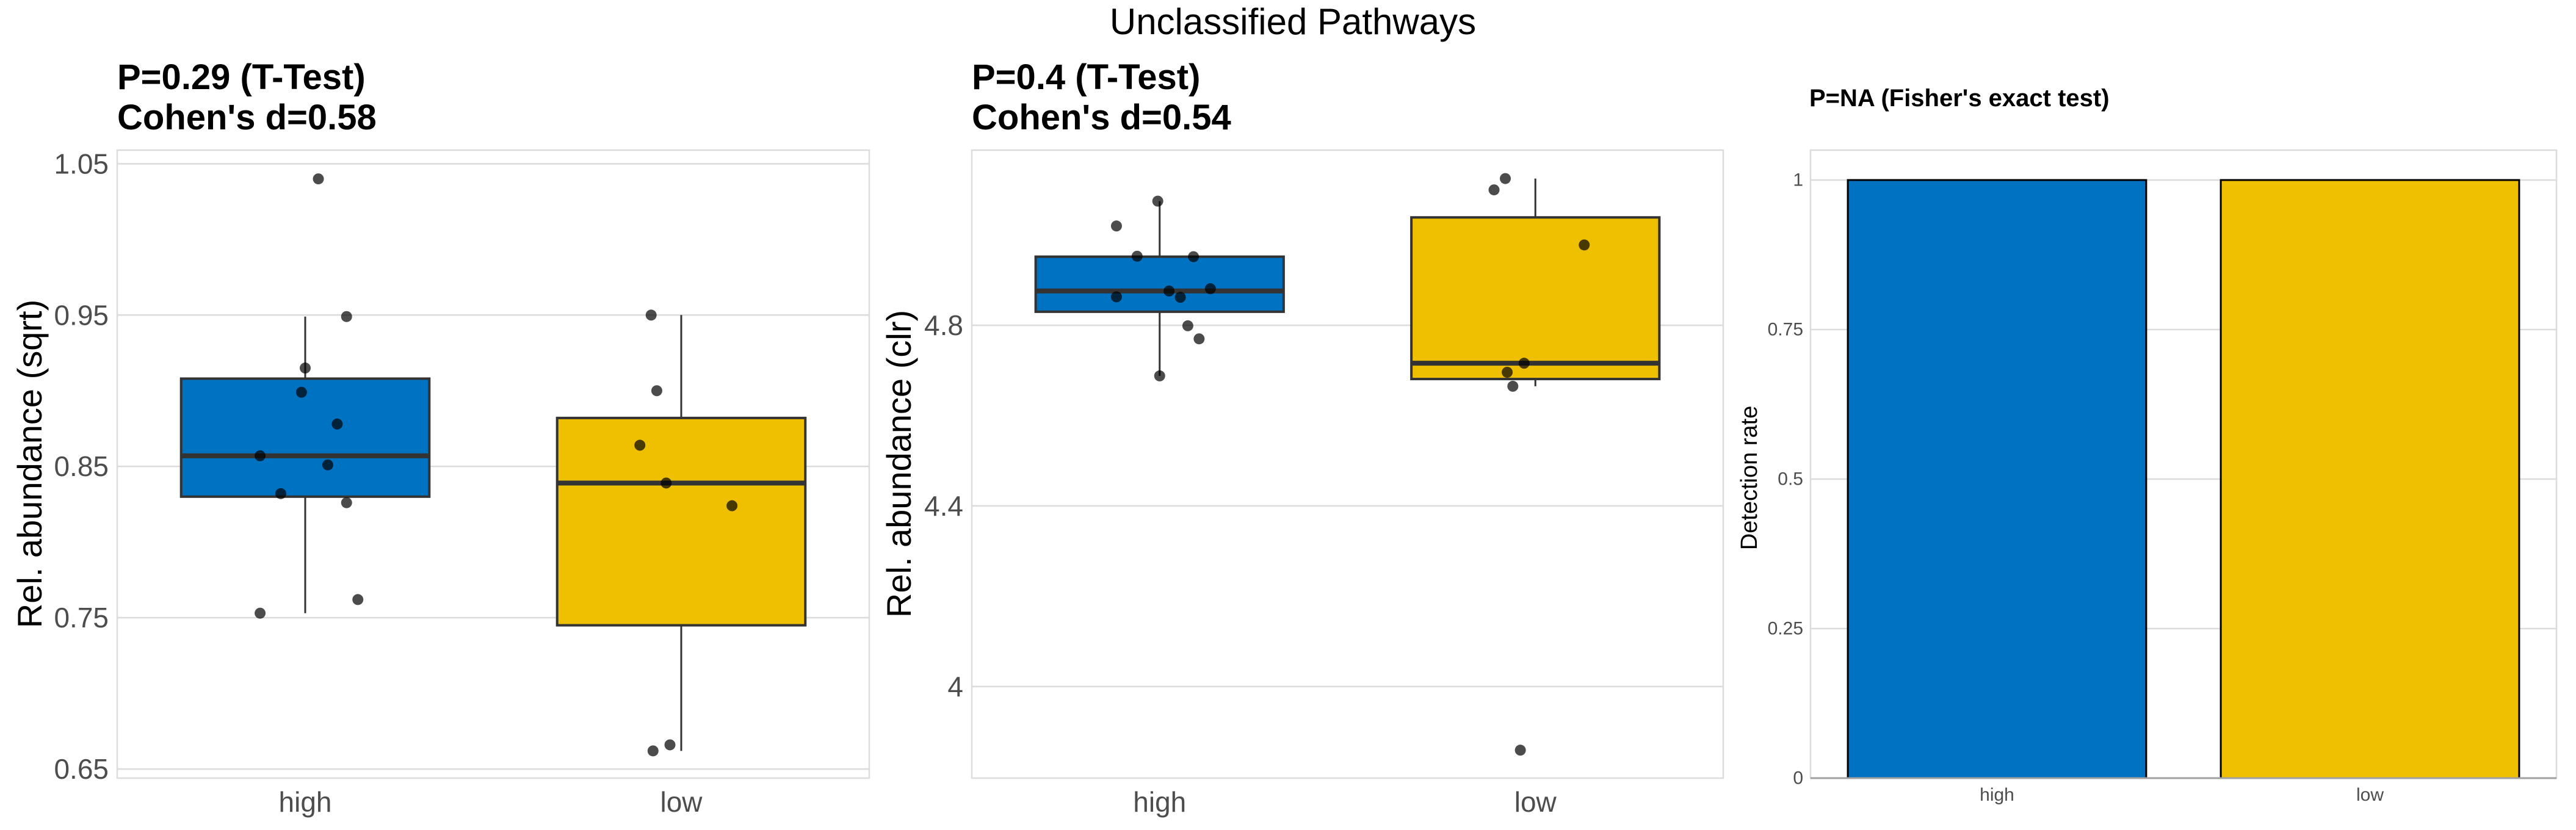 The image size is (2576, 830). What do you see at coordinates (81, 769) in the screenshot?
I see `y-tick-label: 0.65` at bounding box center [81, 769].